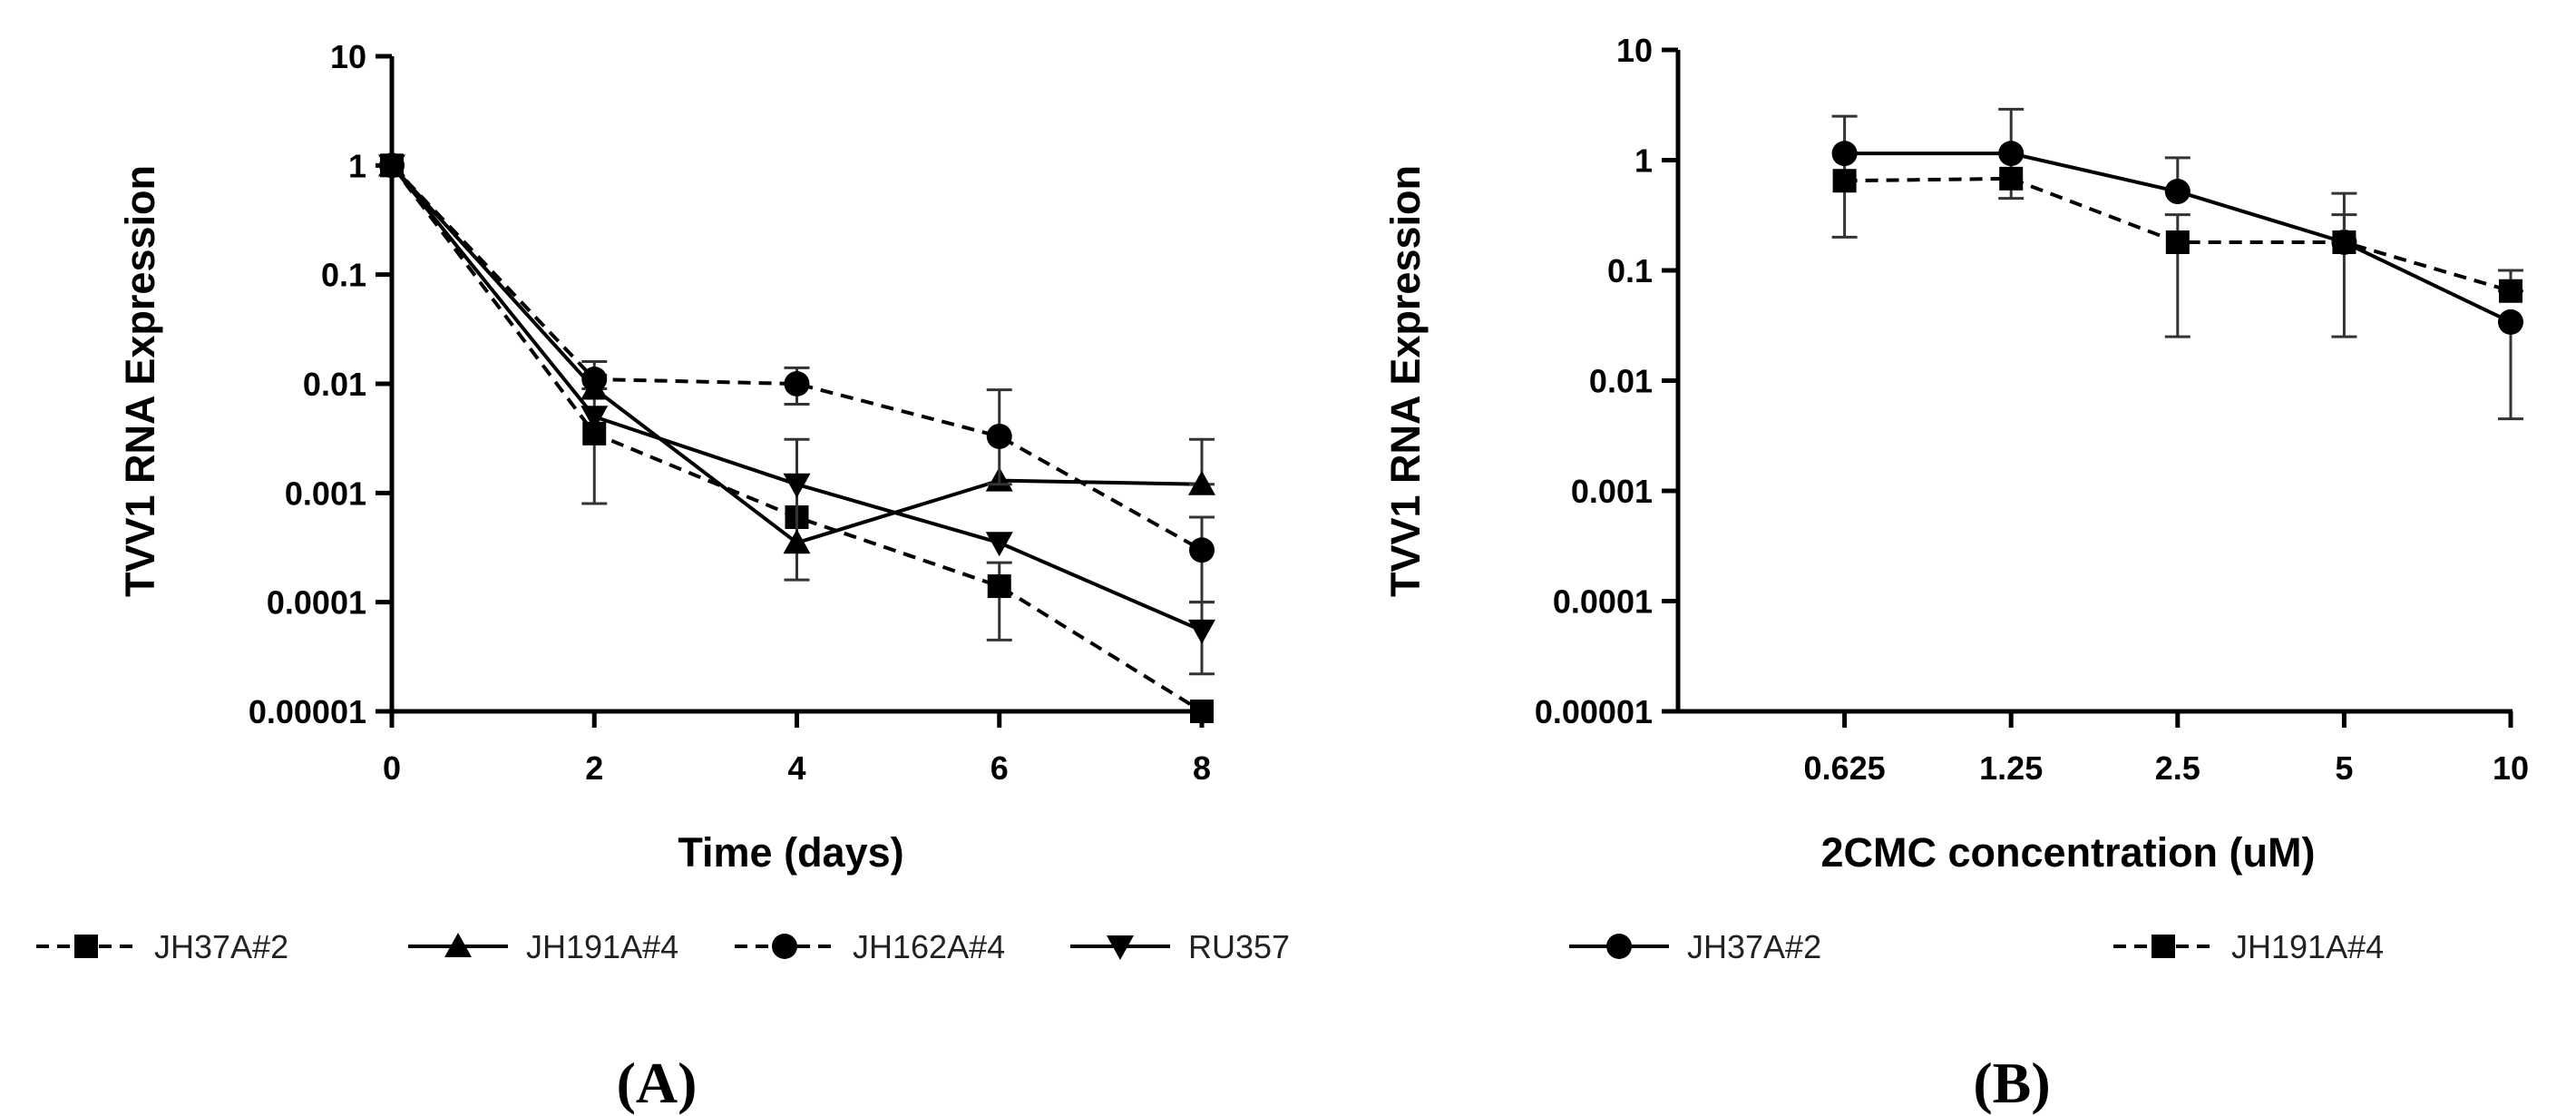 Image resolution: width=2576 pixels, height=1116 pixels. I want to click on panel-a-y-tick-label: 10, so click(348, 56).